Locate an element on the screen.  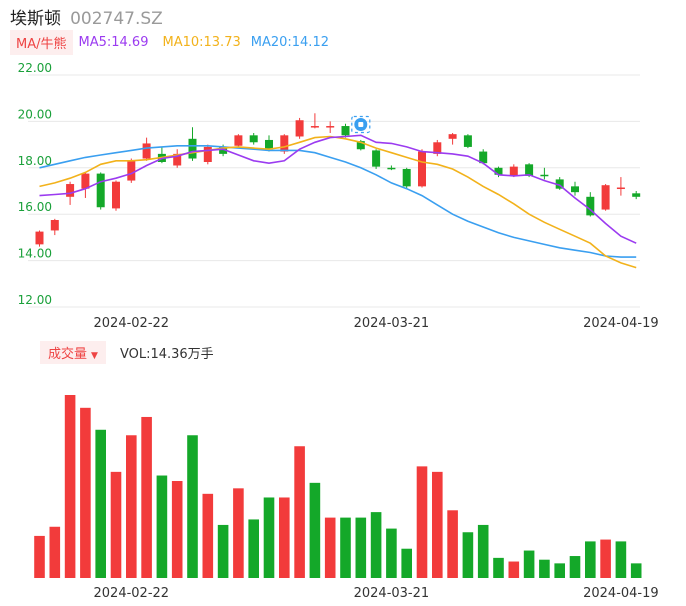
volume-x-tick-label: 2024-02-22 is located at coordinates (132, 593).